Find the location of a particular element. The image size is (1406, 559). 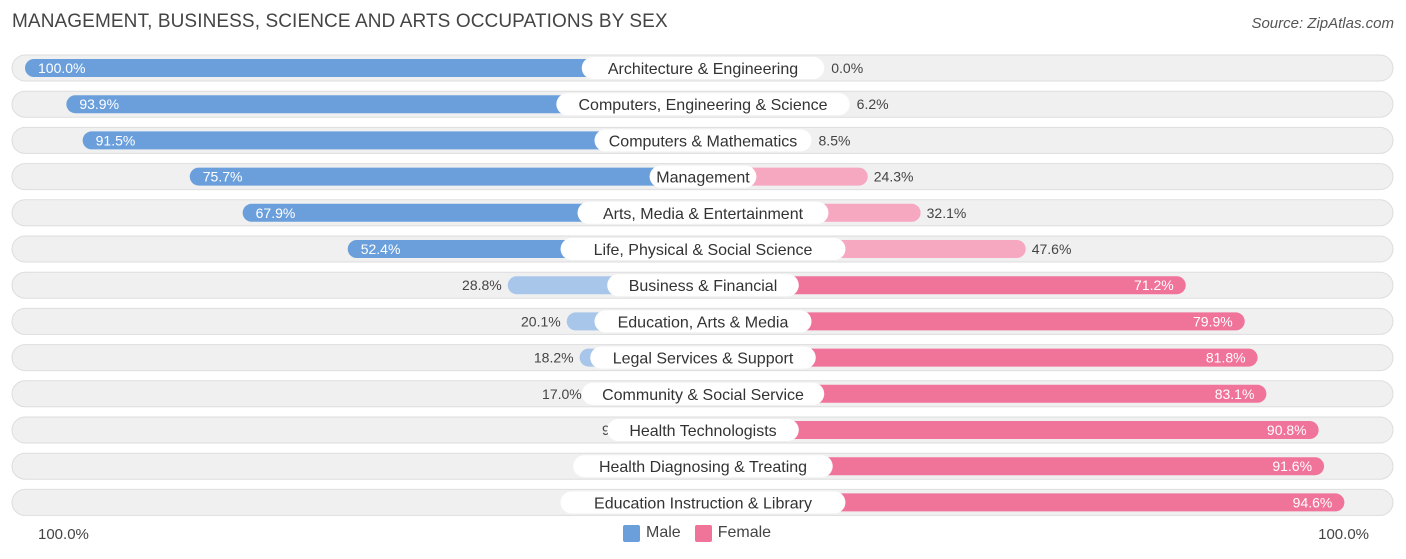

male-value-label: 75.7% is located at coordinates (223, 177).